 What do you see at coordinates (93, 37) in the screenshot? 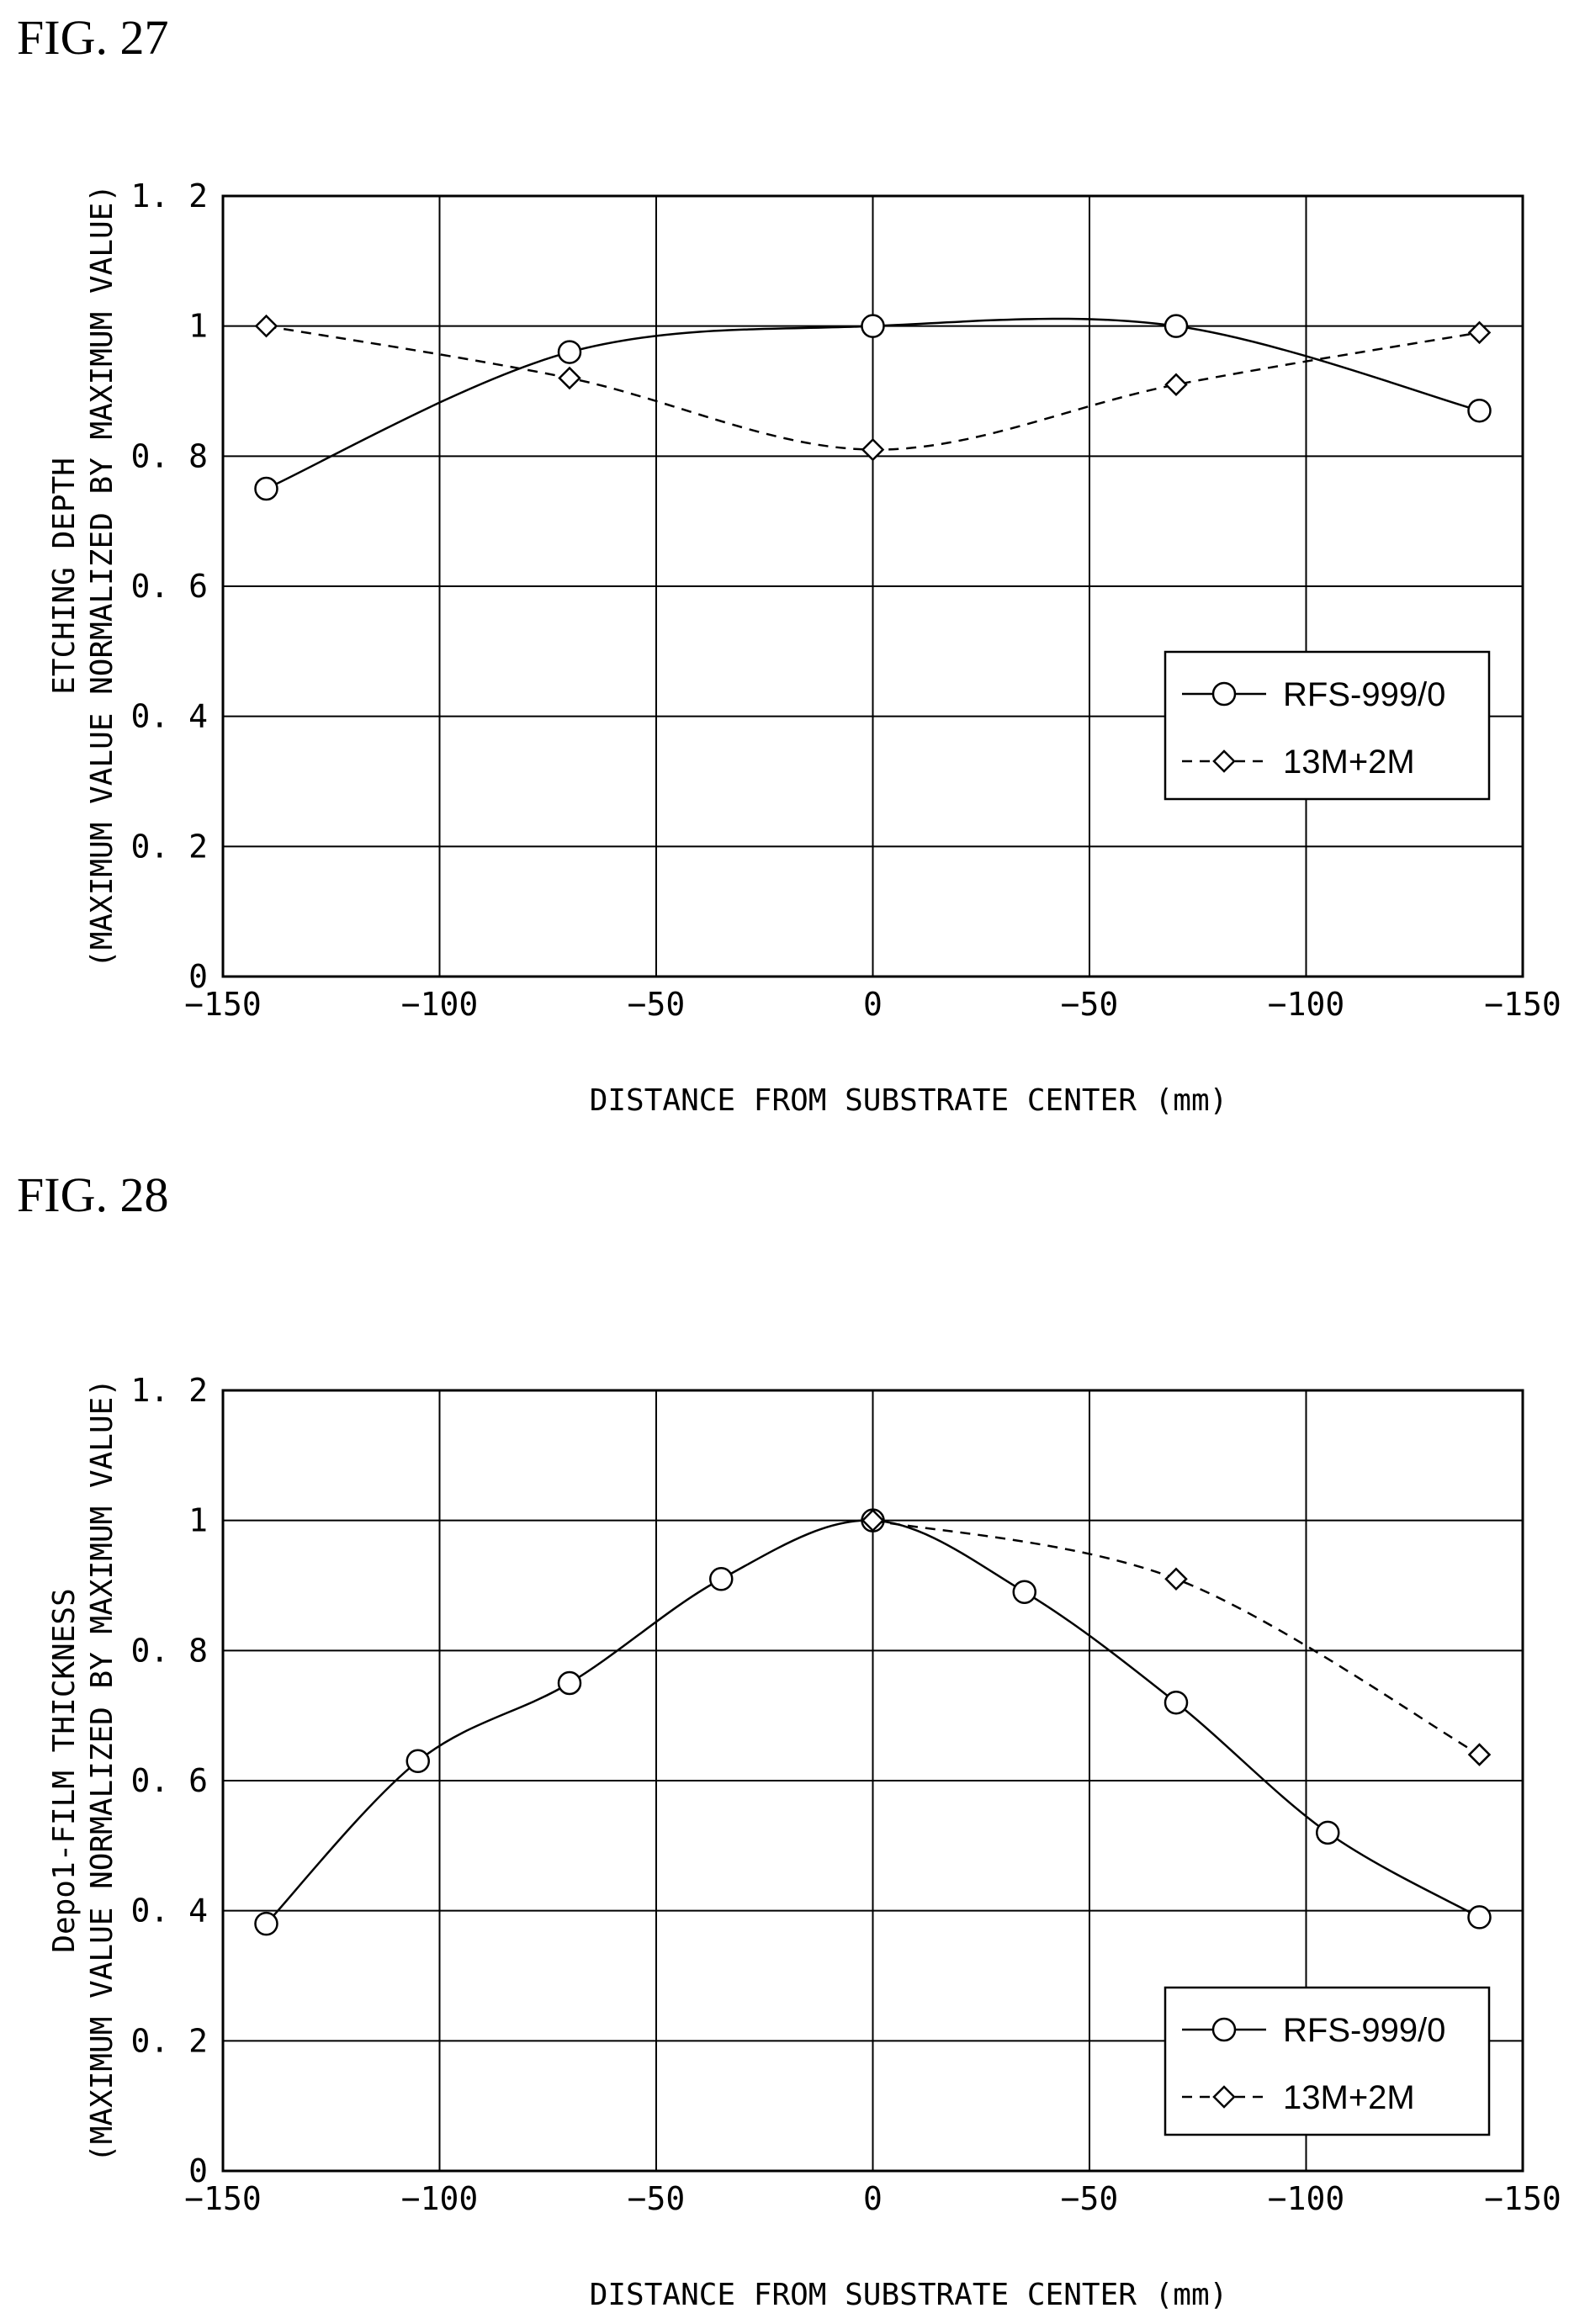
I see `figure-label: FIG. 27` at bounding box center [93, 37].